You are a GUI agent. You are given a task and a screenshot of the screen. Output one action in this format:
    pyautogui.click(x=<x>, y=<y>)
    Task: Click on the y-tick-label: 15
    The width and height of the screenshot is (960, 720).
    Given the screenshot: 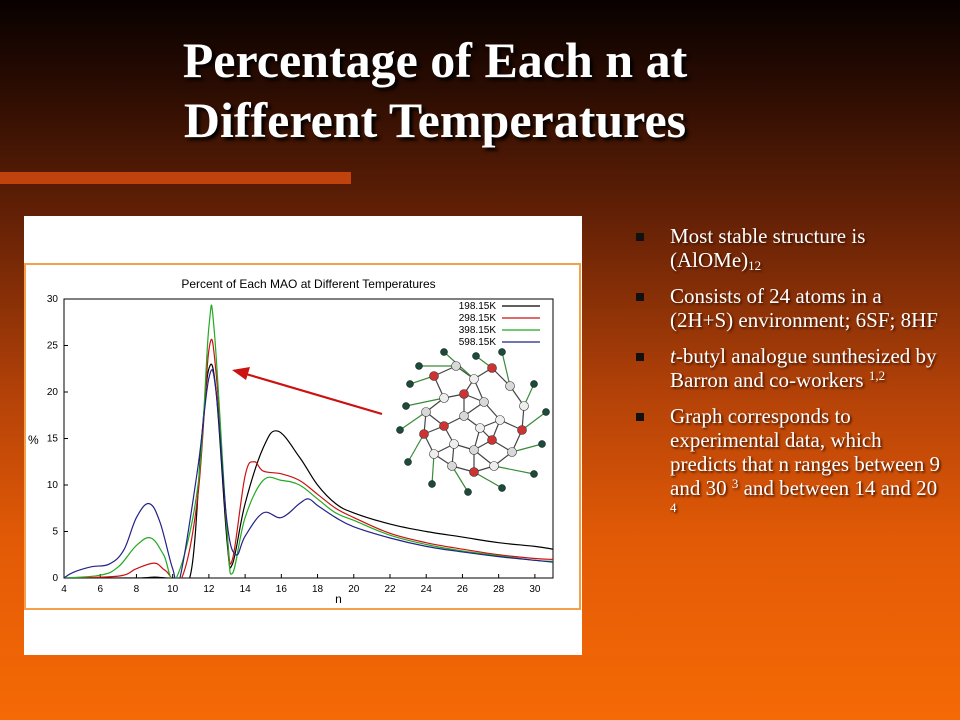 What is the action you would take?
    pyautogui.click(x=53, y=439)
    